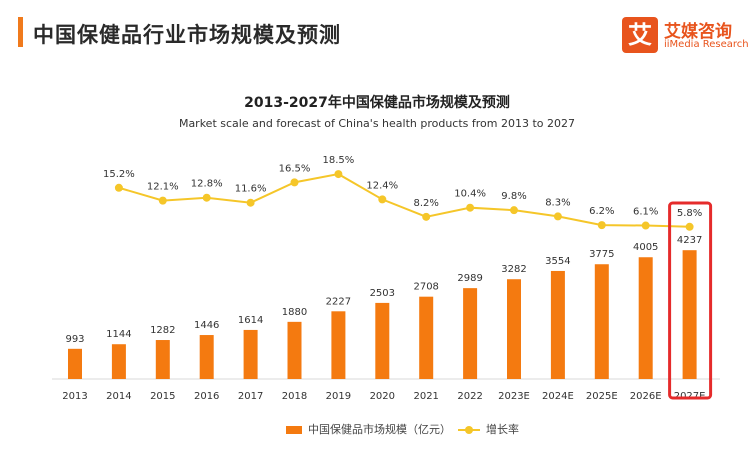 This screenshot has height=454, width=754. What do you see at coordinates (162, 396) in the screenshot?
I see `x-tick-2015: 2015` at bounding box center [162, 396].